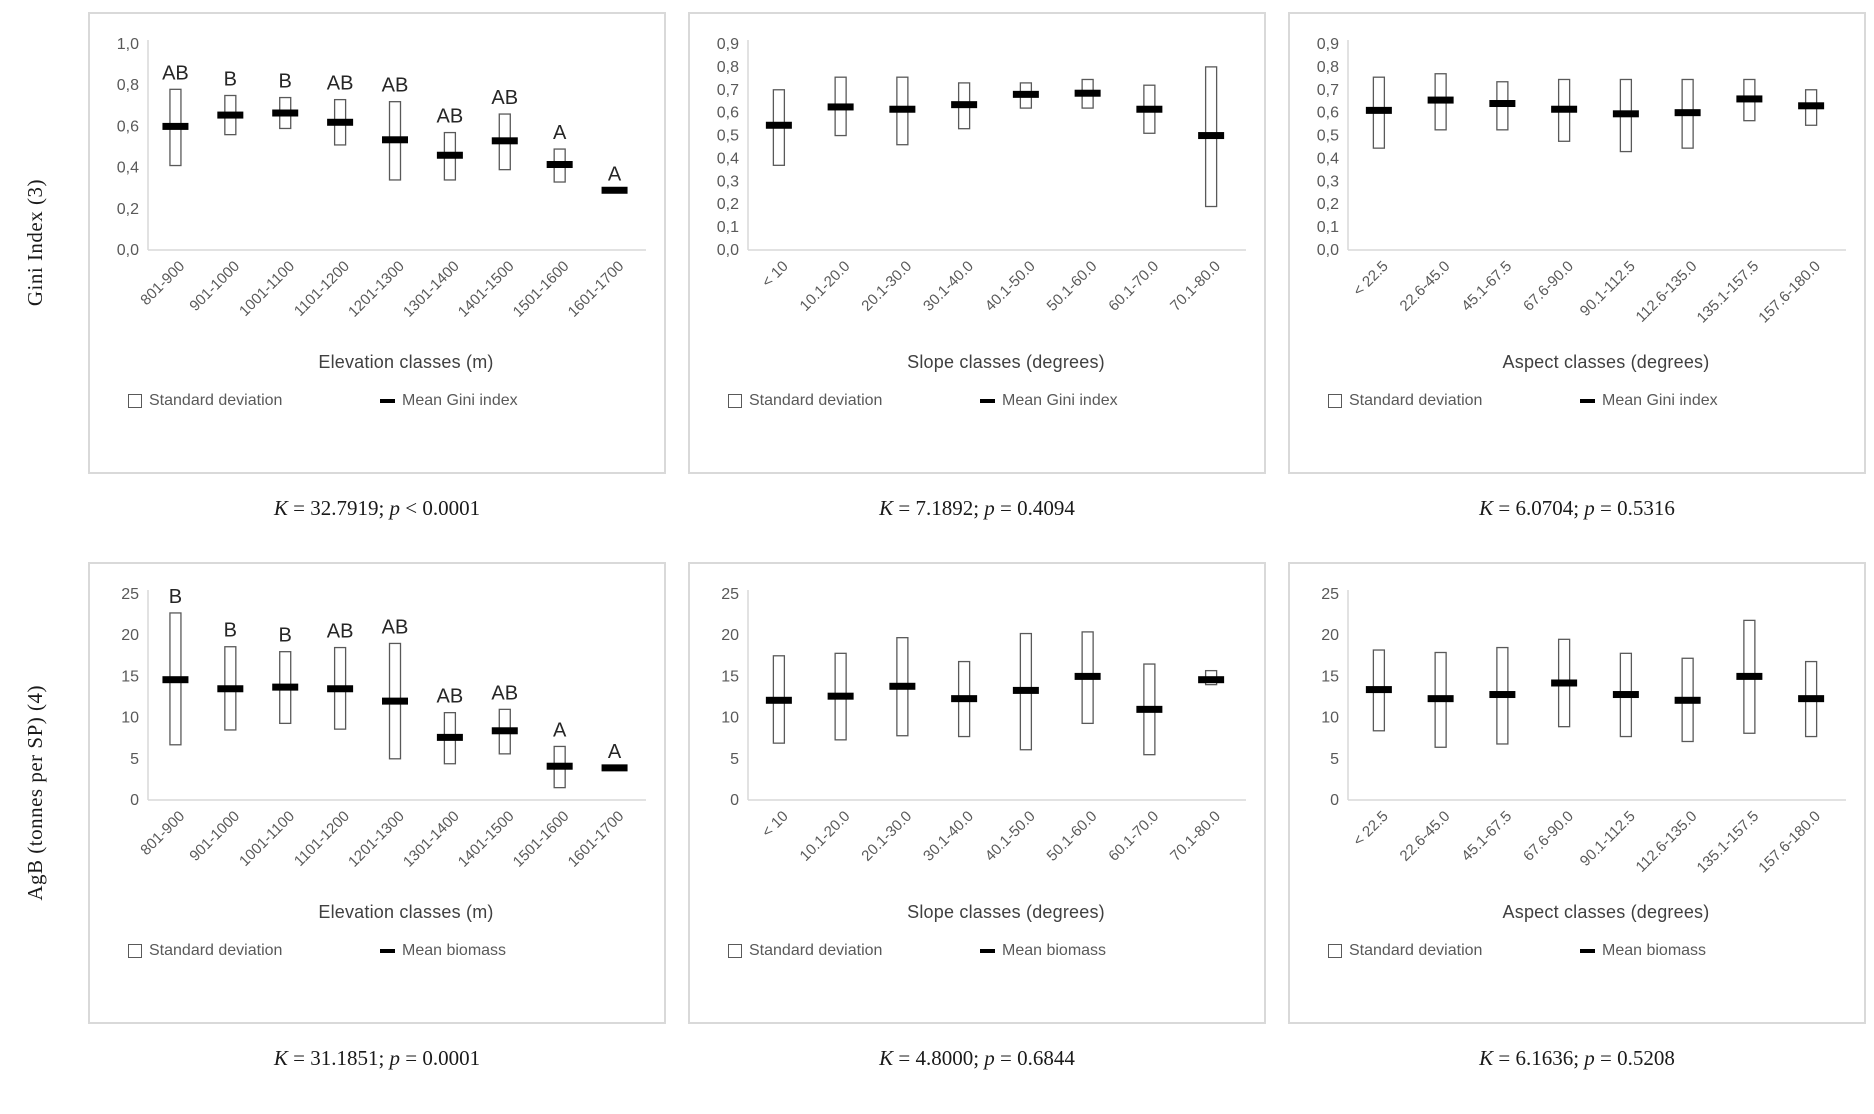 The width and height of the screenshot is (1874, 1114). I want to click on k-value: = 32.7919;, so click(338, 508).